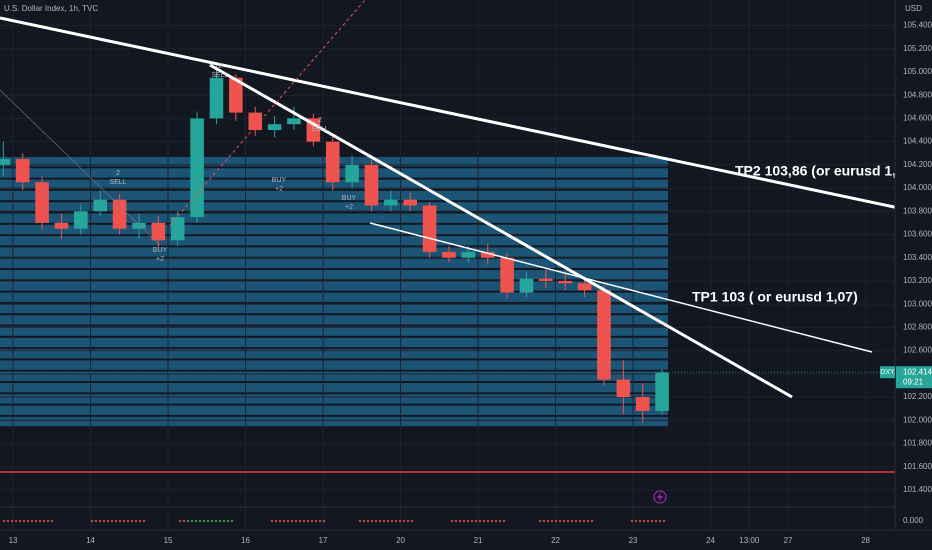  What do you see at coordinates (887, 372) in the screenshot?
I see `symbol-tag-text: DXY` at bounding box center [887, 372].